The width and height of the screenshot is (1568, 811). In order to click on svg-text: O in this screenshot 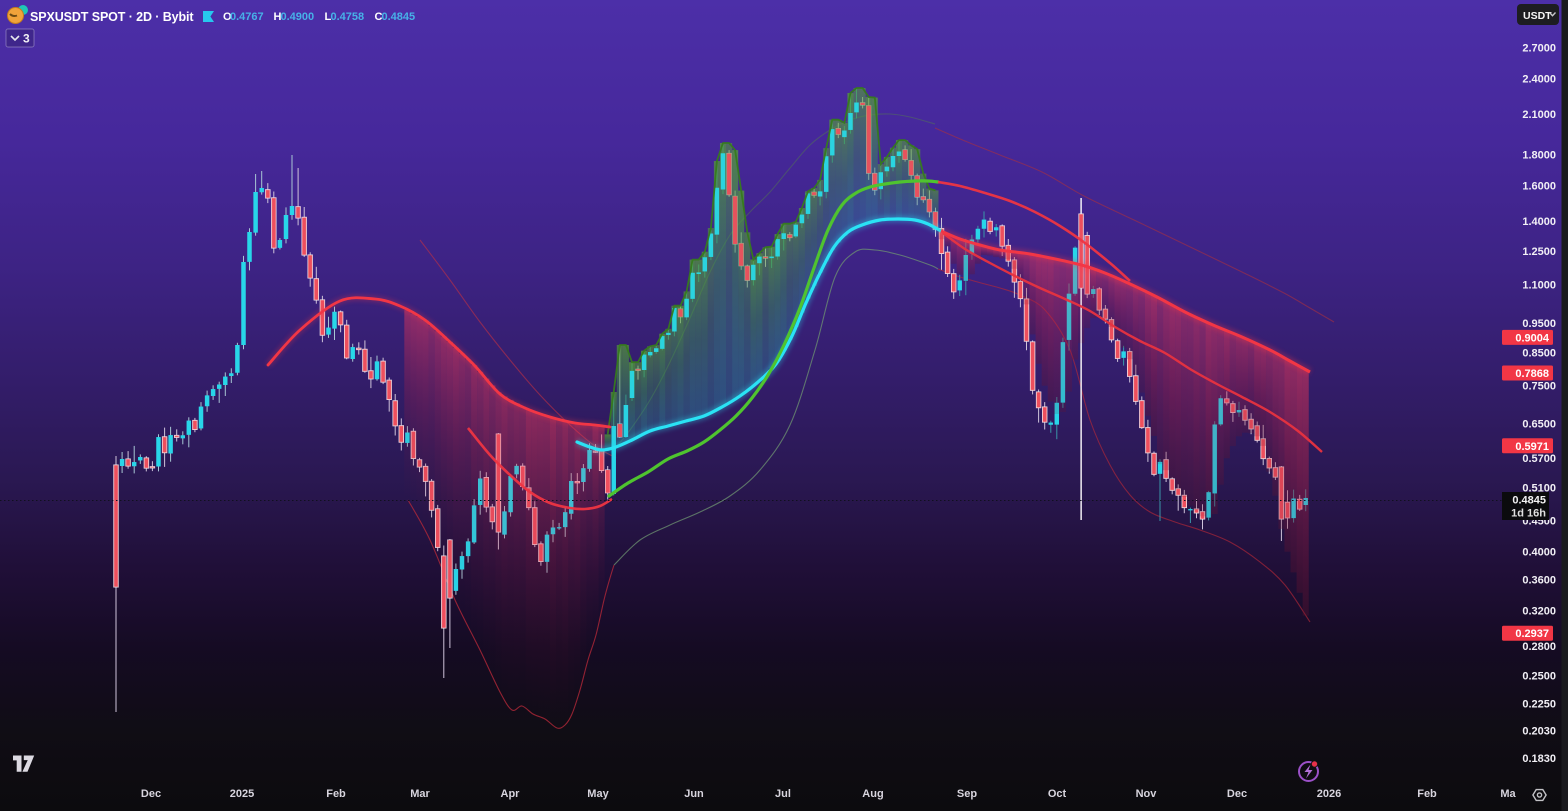, I will do `click(227, 17)`.